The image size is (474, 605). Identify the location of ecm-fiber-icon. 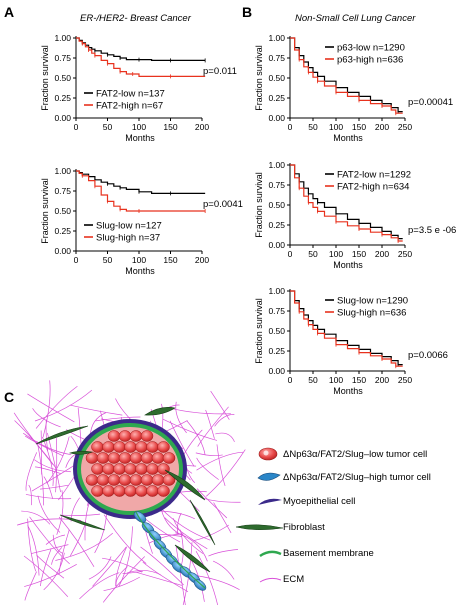
(270, 580).